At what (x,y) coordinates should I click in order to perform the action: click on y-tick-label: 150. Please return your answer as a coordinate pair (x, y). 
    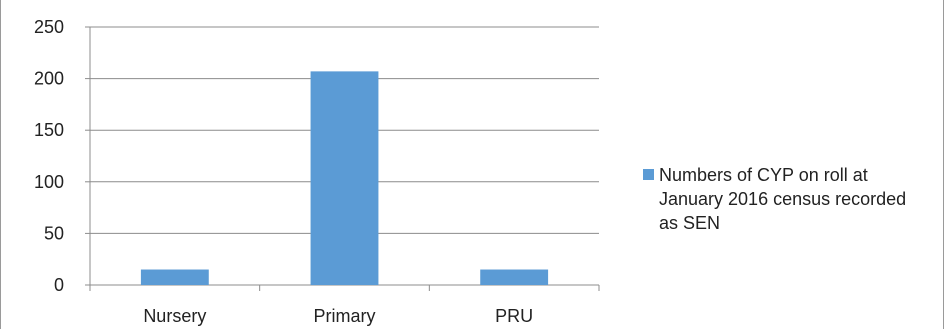
    Looking at the image, I should click on (49, 130).